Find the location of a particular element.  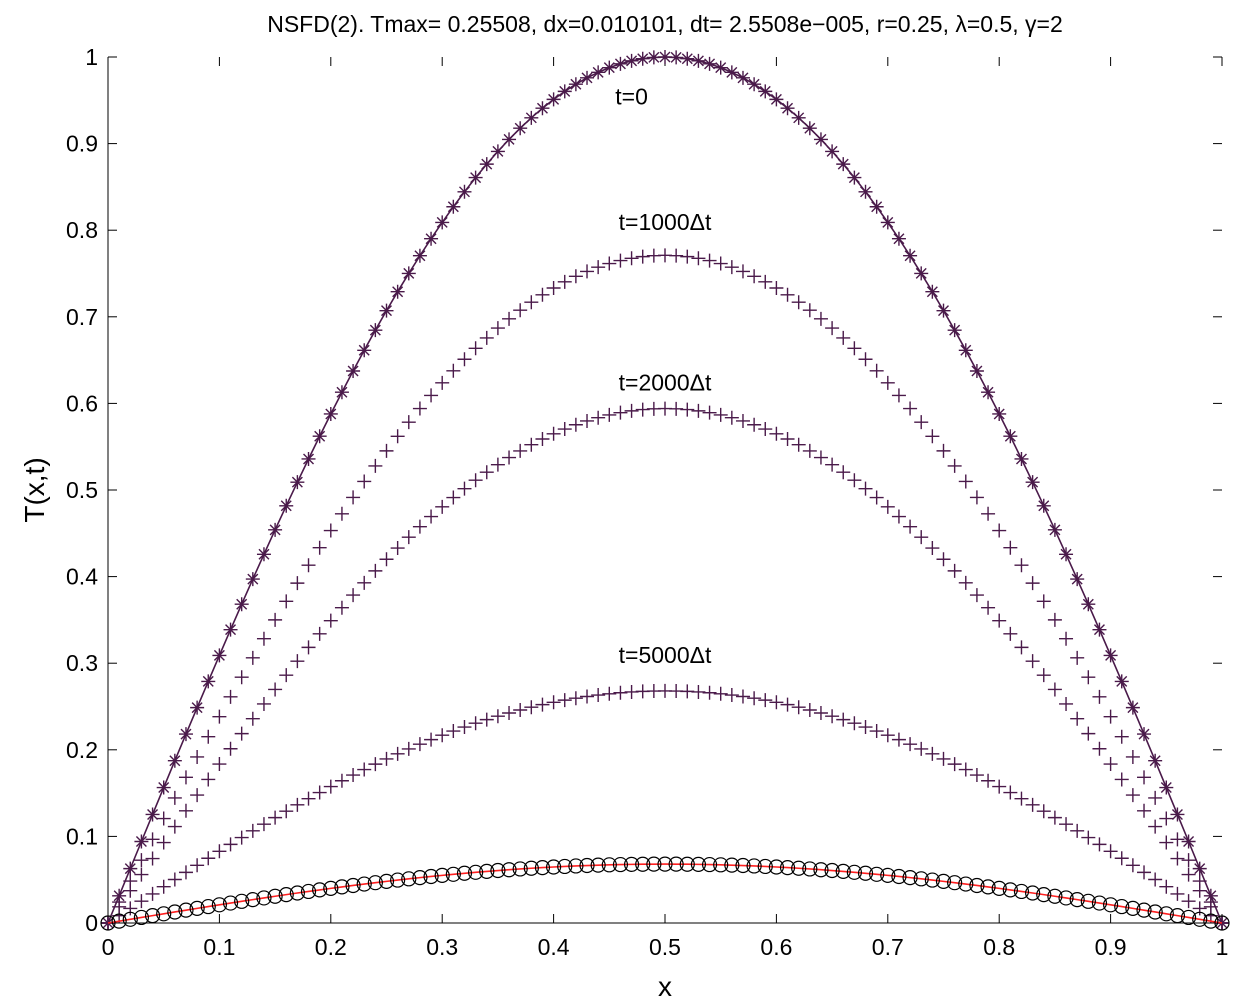

y-tick-label: 0.8 is located at coordinates (82, 230).